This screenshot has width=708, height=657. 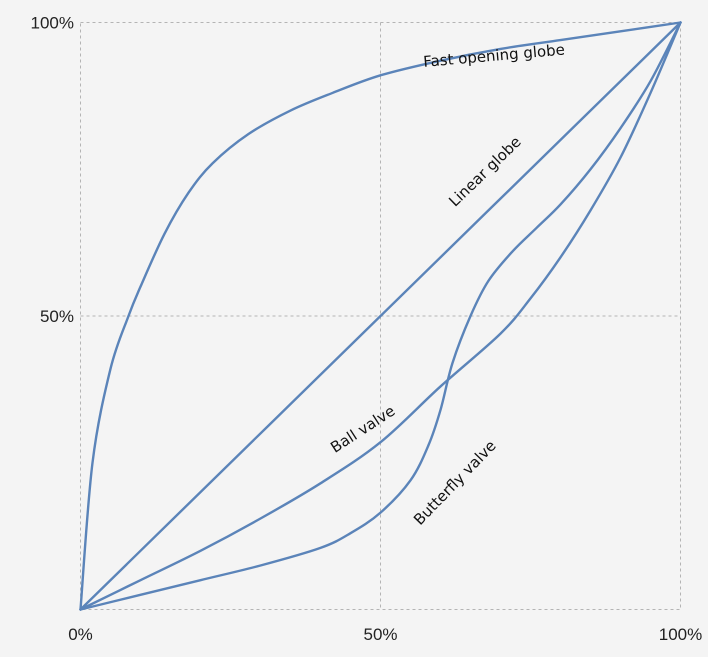 What do you see at coordinates (494, 56) in the screenshot?
I see `curve-label-fast-opening-globe: Fast opening globe` at bounding box center [494, 56].